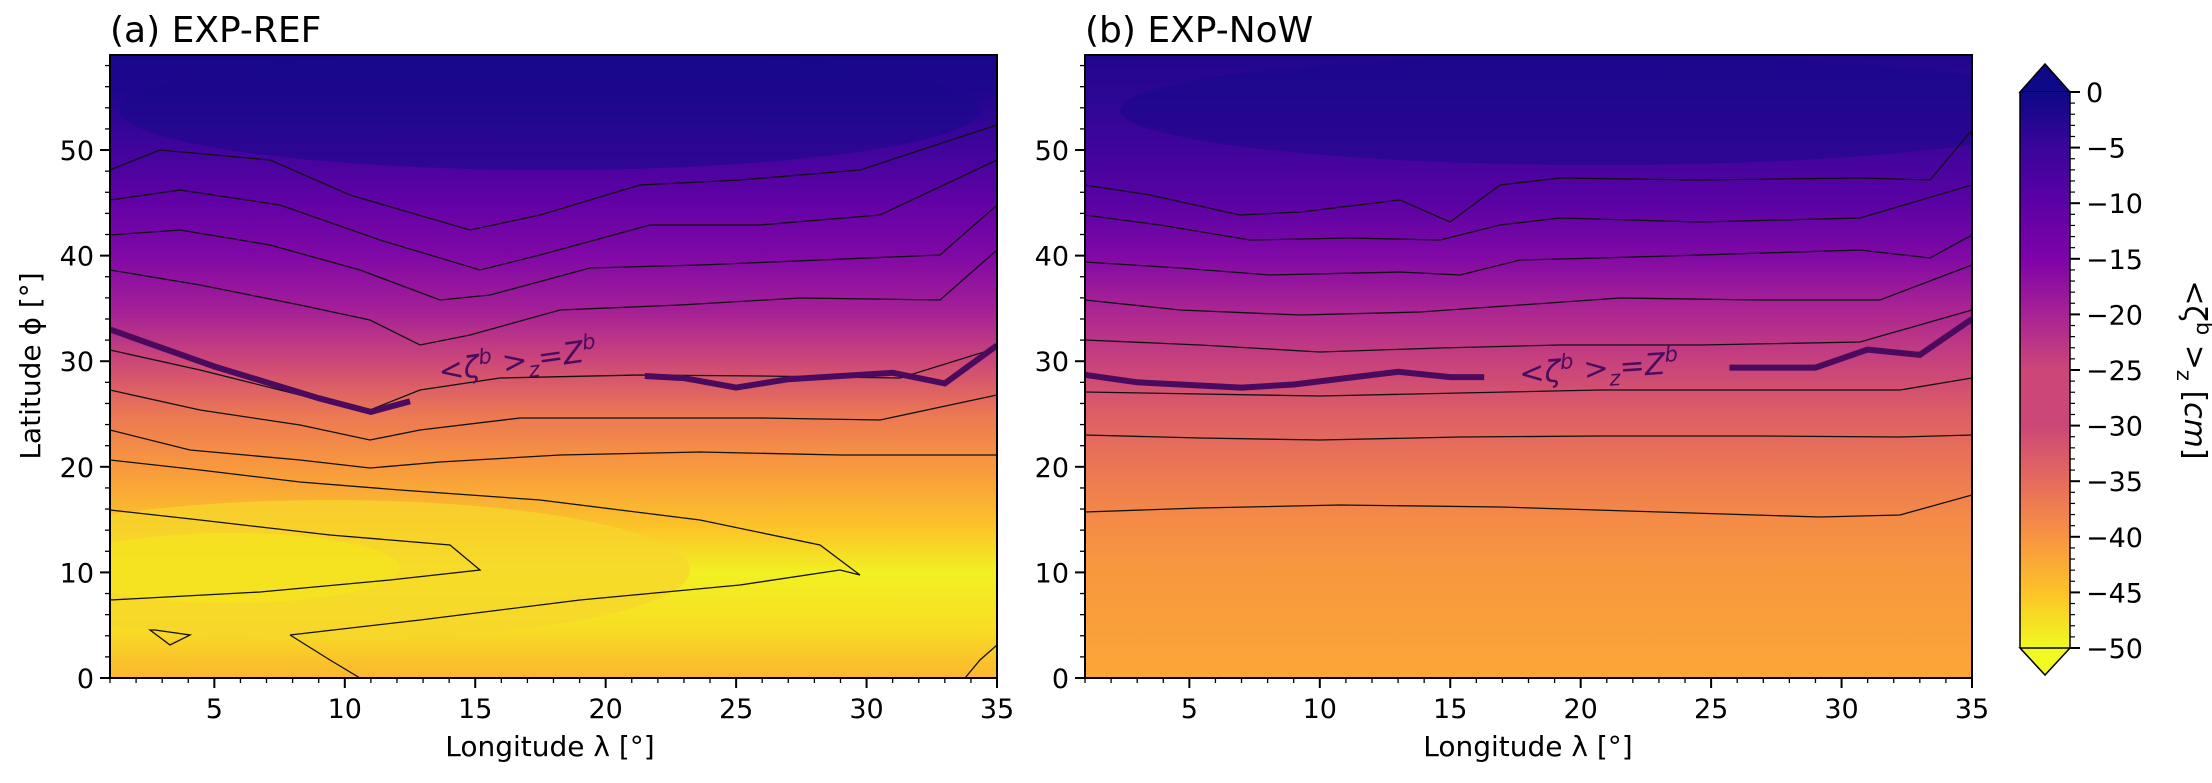 The image size is (2212, 783). I want to click on colorbar-ticks: 0 −5 −10 −15 −20 −25 −30 −35 −40 −45 −50, so click(2106, 371).